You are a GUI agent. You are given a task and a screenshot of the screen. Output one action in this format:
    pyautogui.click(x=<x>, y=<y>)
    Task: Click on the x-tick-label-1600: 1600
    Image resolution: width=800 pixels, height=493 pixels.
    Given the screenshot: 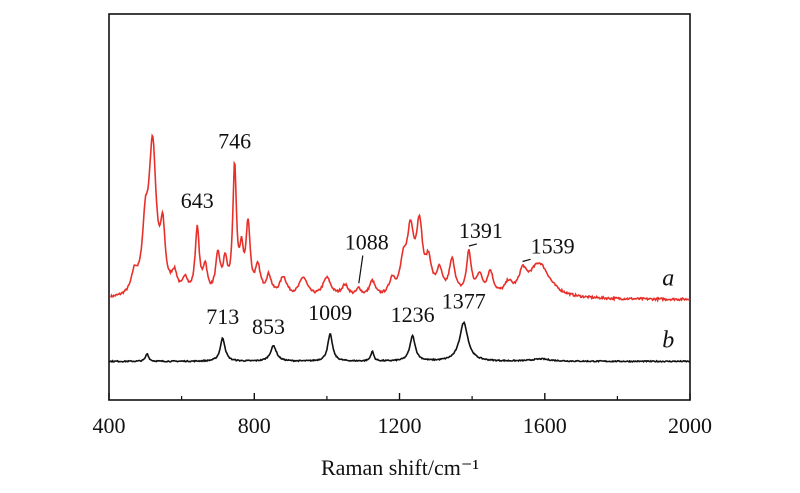 What is the action you would take?
    pyautogui.click(x=545, y=425)
    